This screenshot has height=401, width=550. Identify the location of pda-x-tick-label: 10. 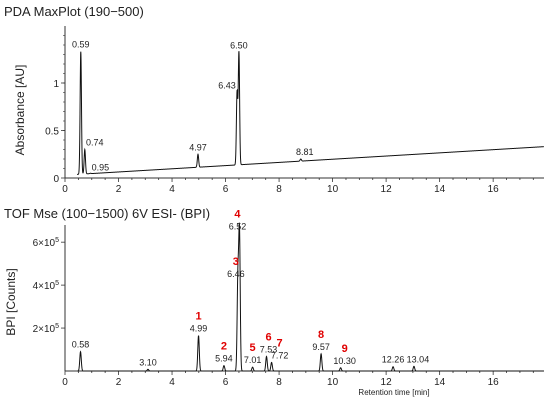
(333, 189).